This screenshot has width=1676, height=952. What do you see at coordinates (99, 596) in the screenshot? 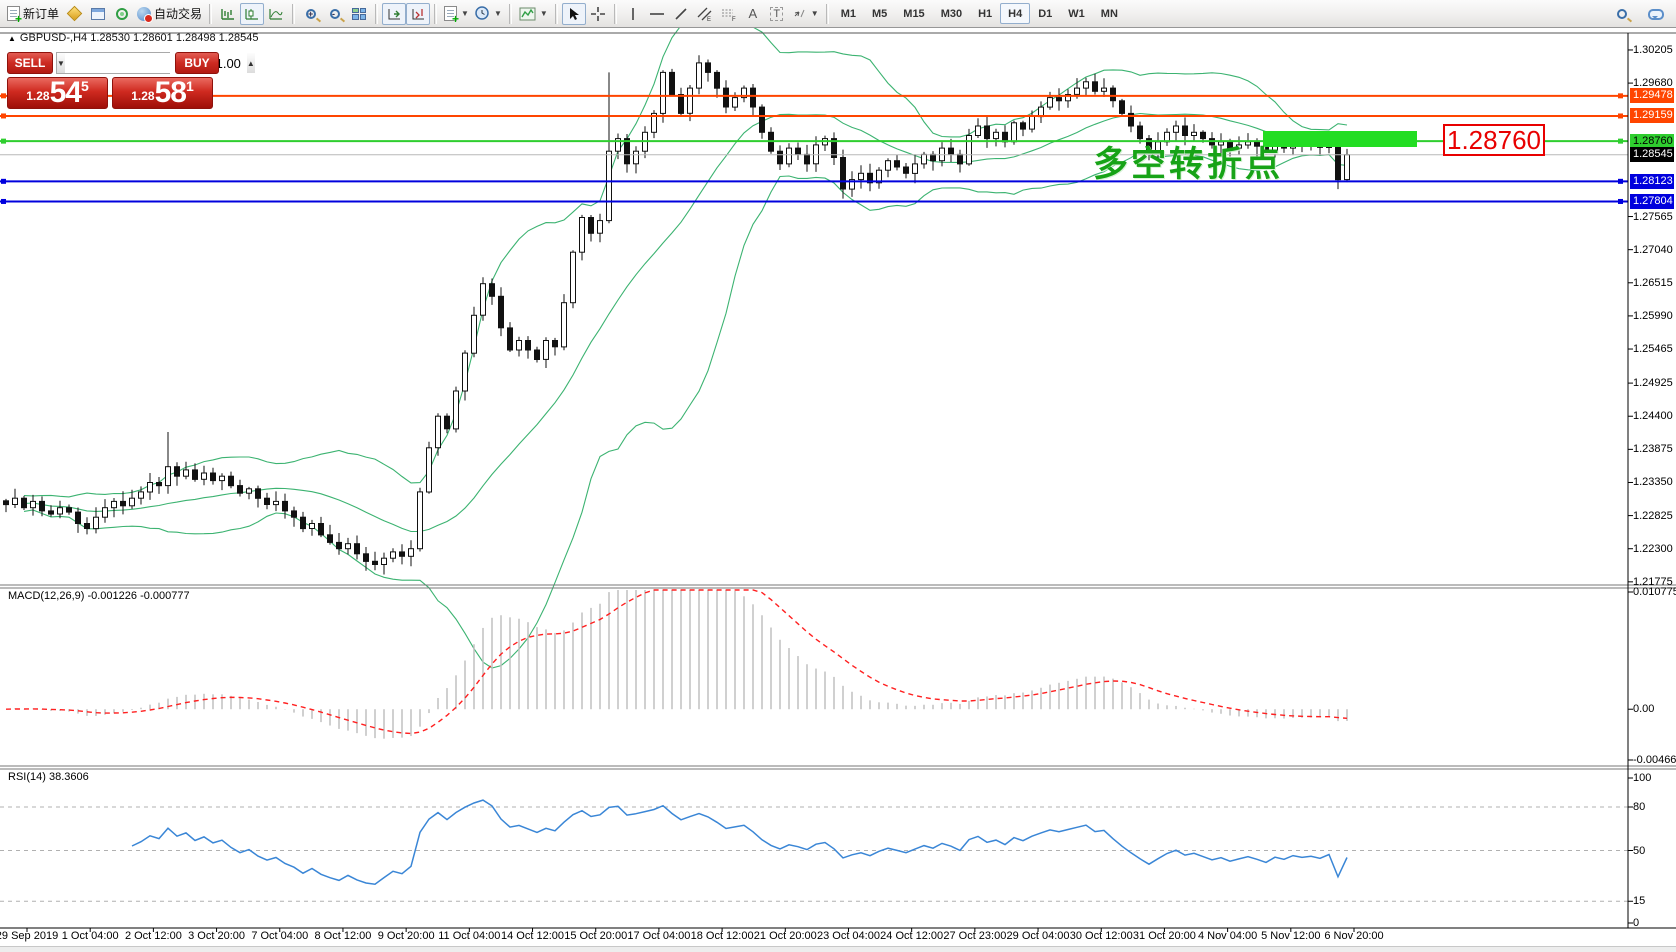
I see `macd-label: MACD(12,26,9) -0.001226 -0.000777` at bounding box center [99, 596].